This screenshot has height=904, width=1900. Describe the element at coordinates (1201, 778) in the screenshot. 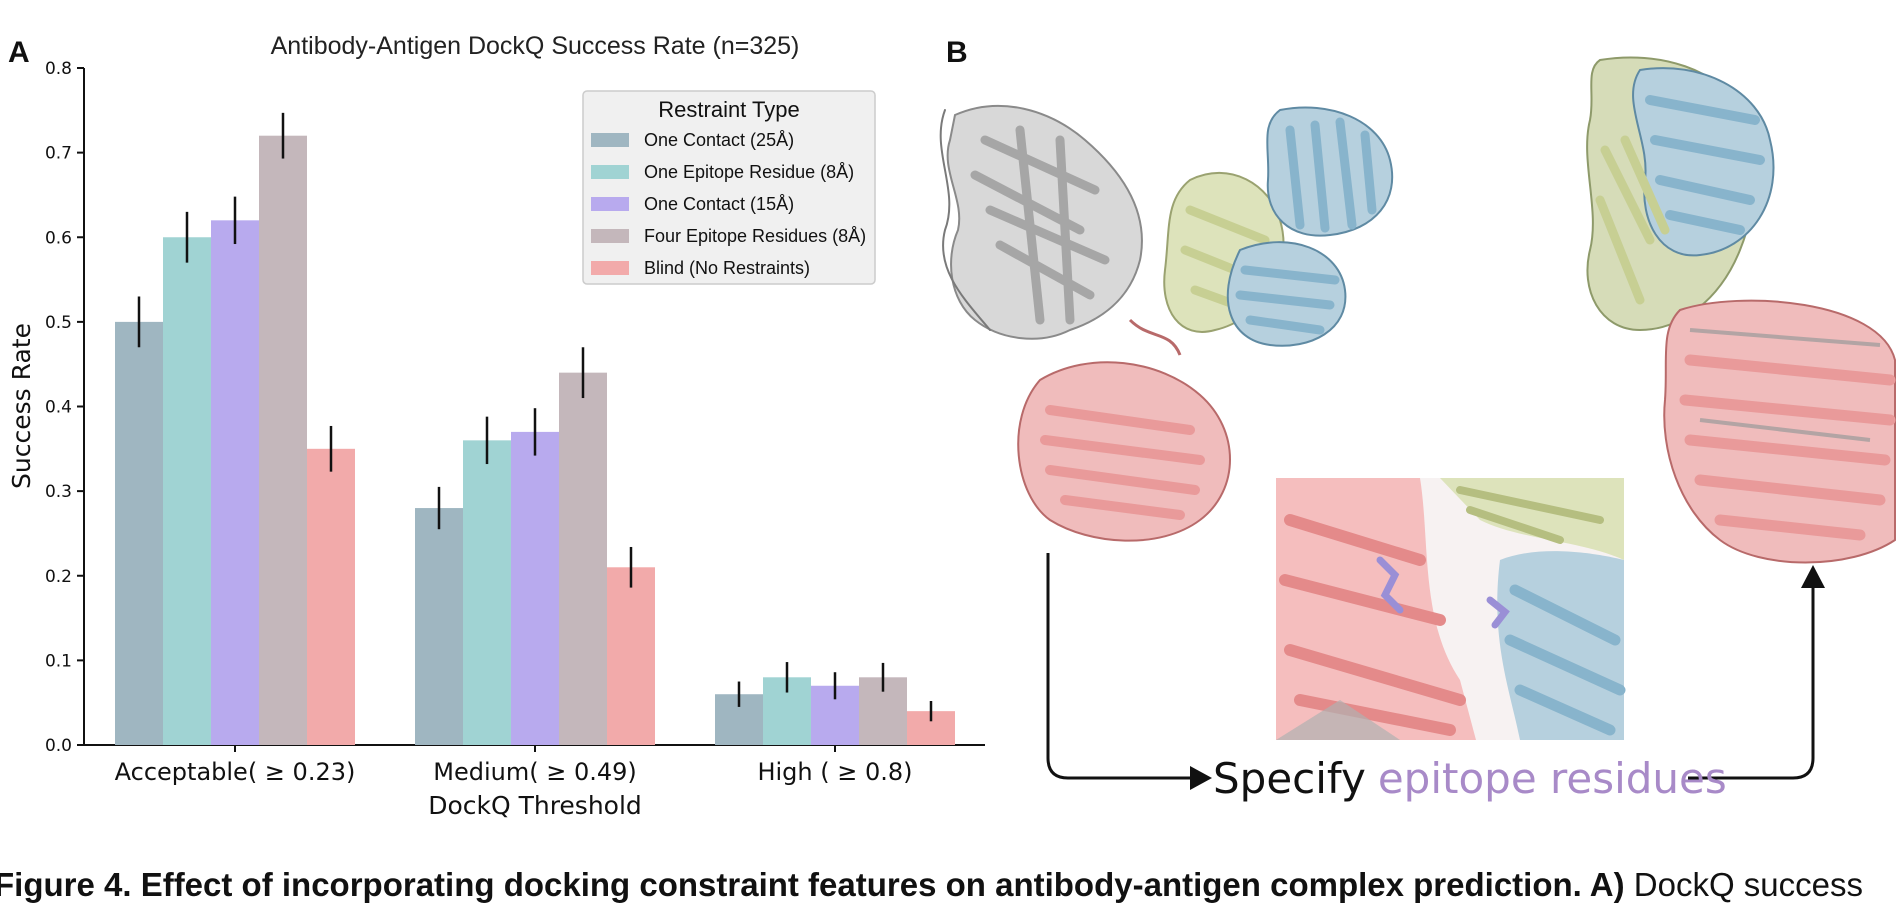

I see `arrow-head-right` at that location.